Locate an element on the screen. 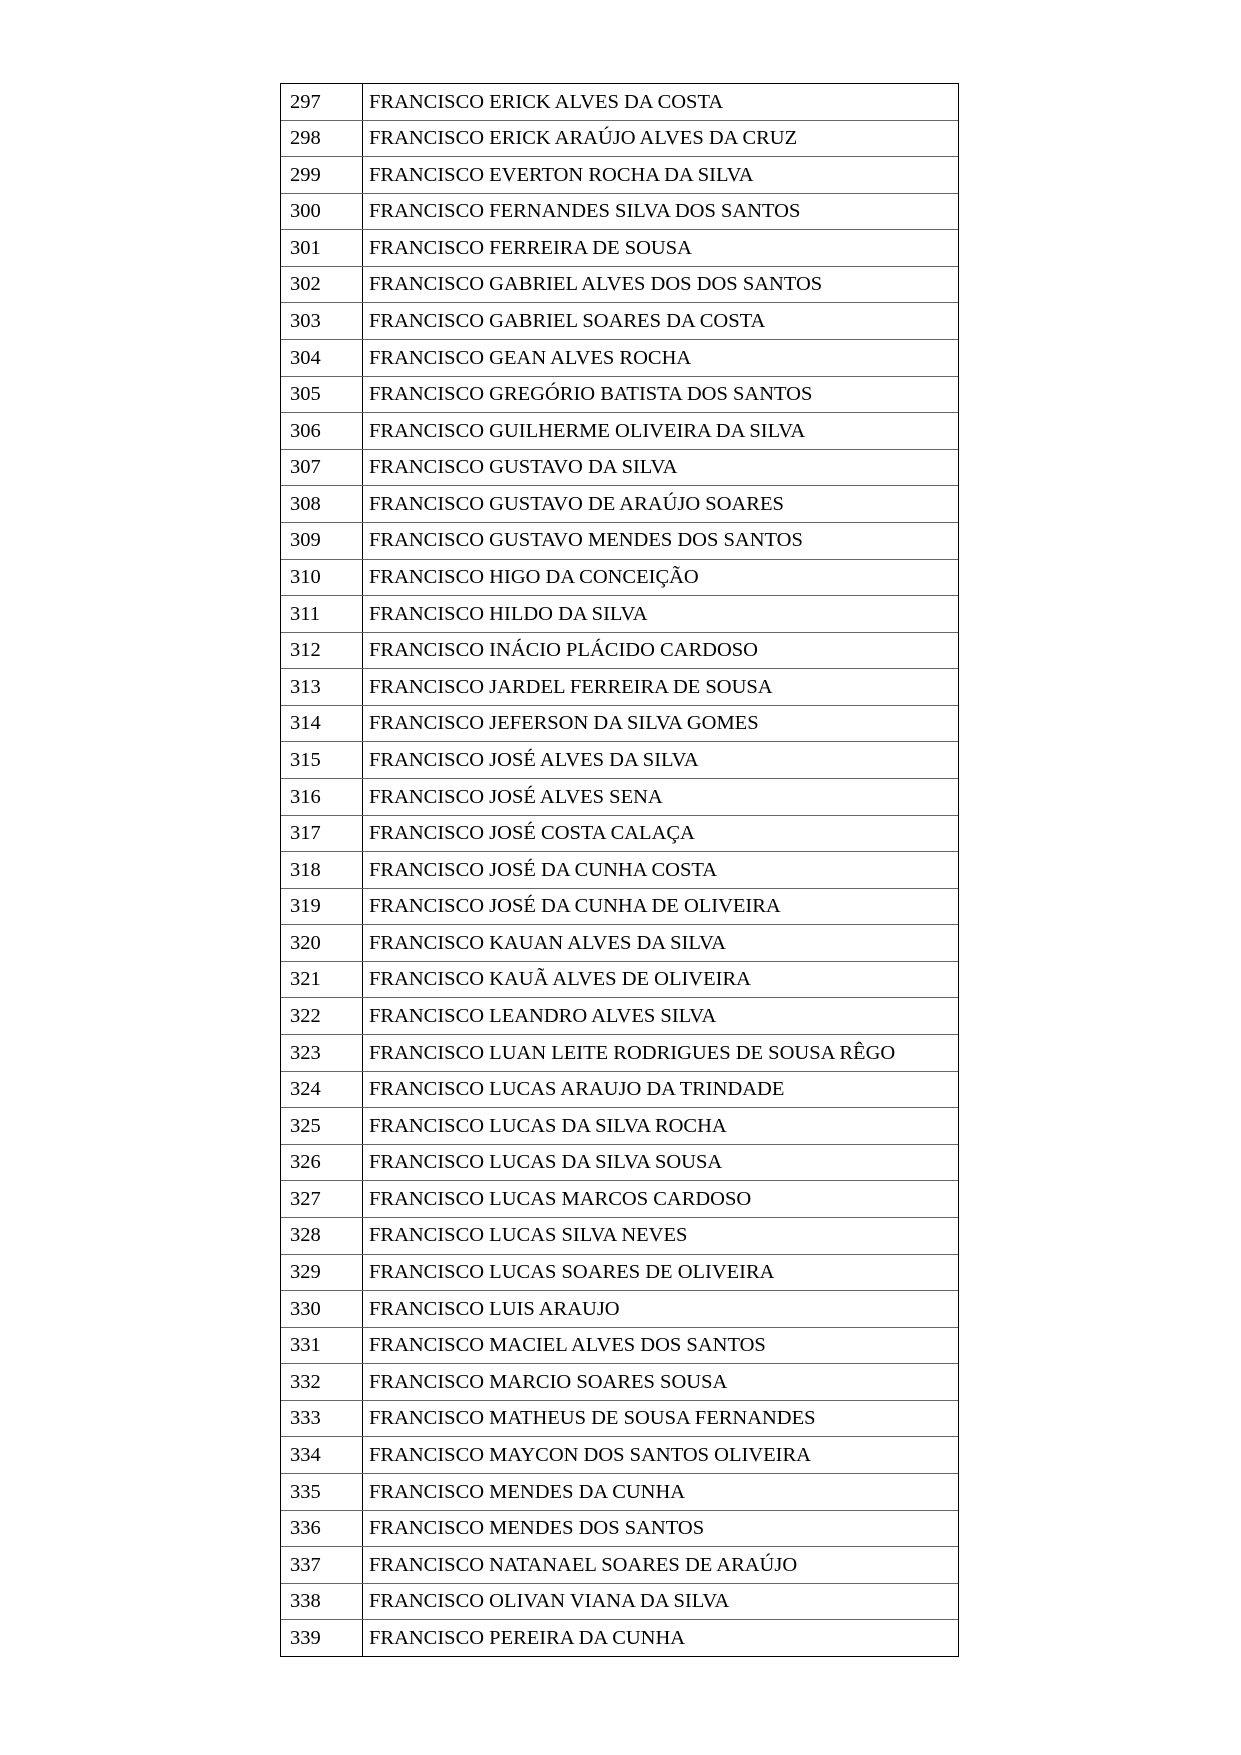 The image size is (1241, 1755). row-name-cell: FRANCISCO MARCIO SOARES SOUSA is located at coordinates (548, 1381).